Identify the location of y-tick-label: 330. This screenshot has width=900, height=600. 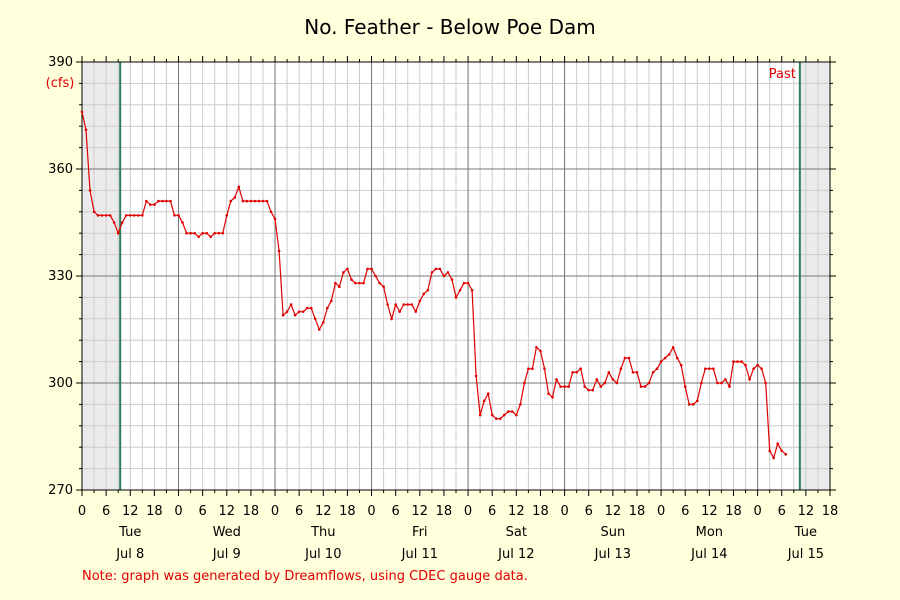
(60, 276).